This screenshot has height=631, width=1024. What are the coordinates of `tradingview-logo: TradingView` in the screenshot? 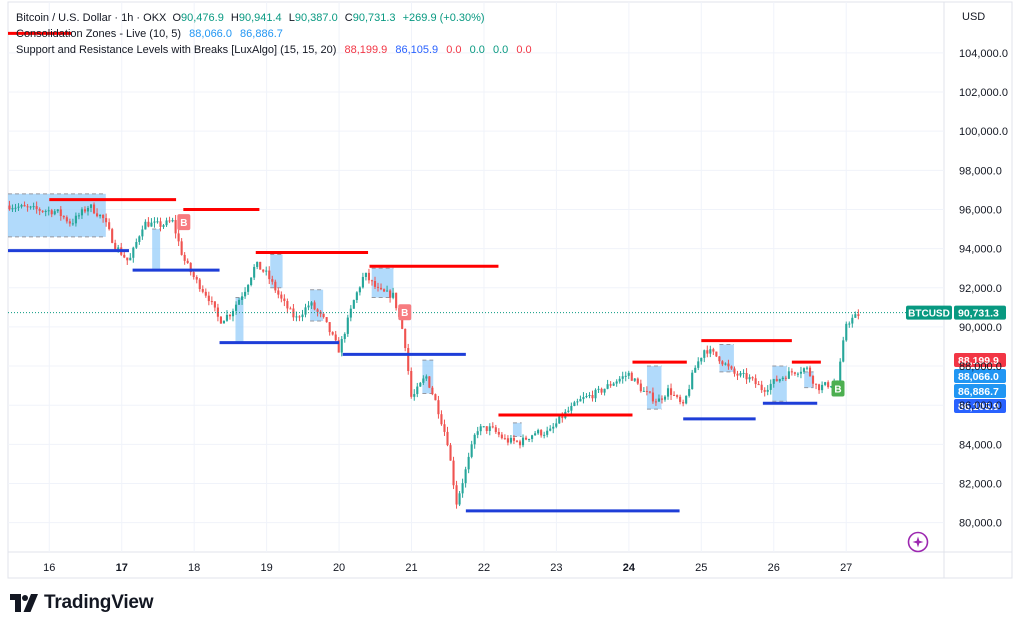 It's located at (82, 603).